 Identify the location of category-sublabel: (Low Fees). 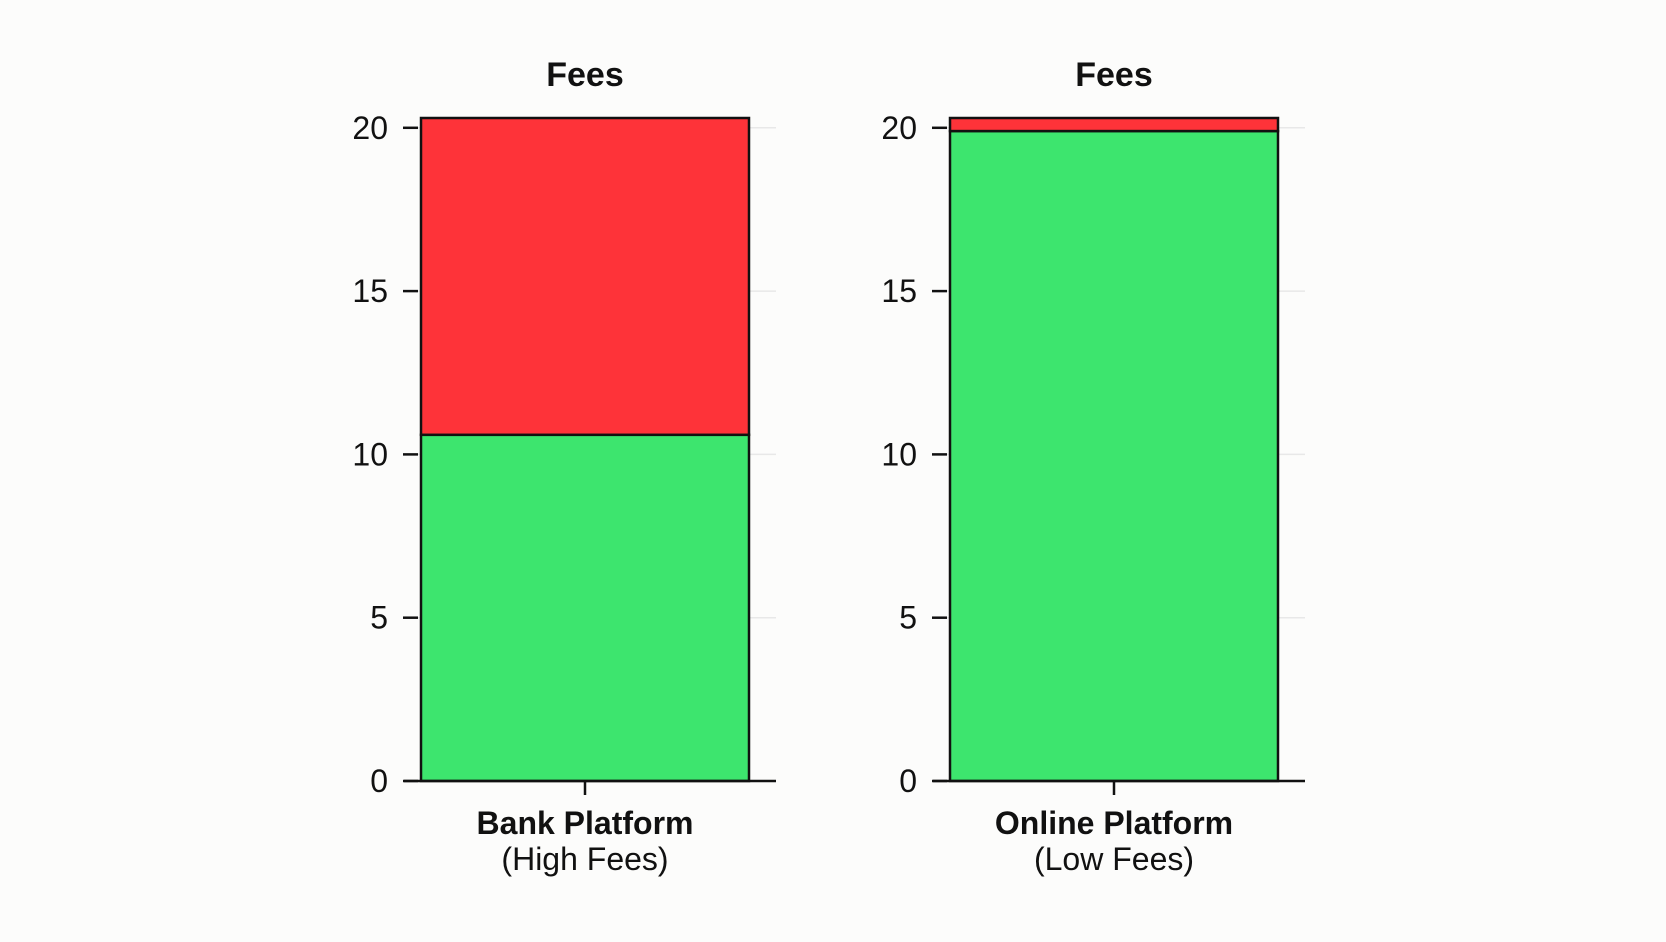
(1114, 859).